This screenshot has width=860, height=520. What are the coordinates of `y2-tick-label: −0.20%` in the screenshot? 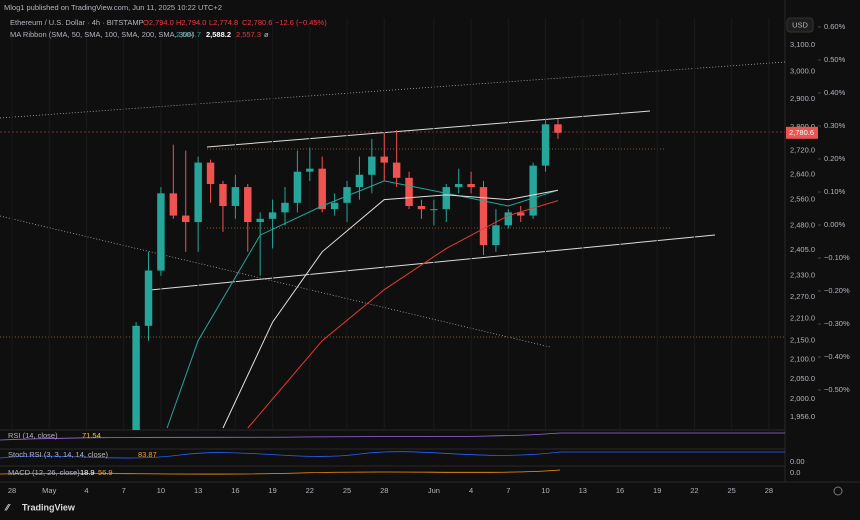 It's located at (837, 290).